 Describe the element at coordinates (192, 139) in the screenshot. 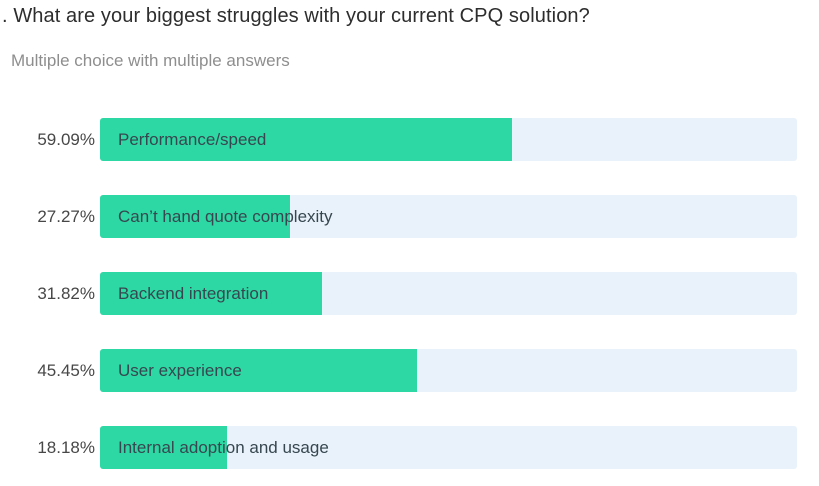

I see `bar-category-label: Performance/speed` at that location.